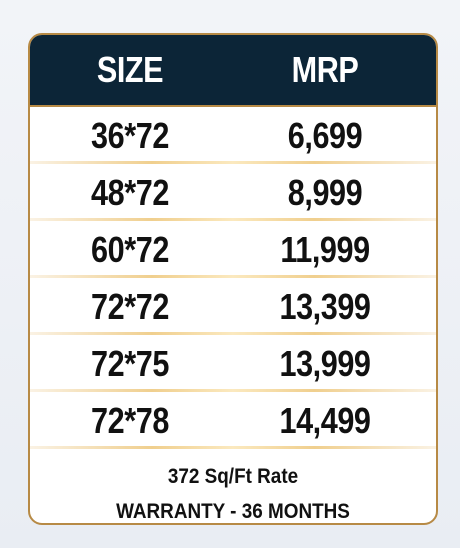 The height and width of the screenshot is (548, 460). I want to click on footer-line: 372 Sq/Ft Rate, so click(233, 476).